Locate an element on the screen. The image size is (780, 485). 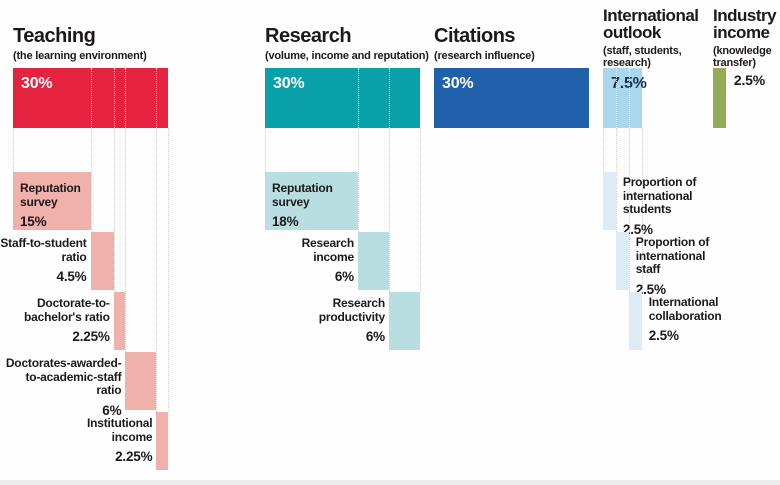
component-label-line: International is located at coordinates (683, 302).